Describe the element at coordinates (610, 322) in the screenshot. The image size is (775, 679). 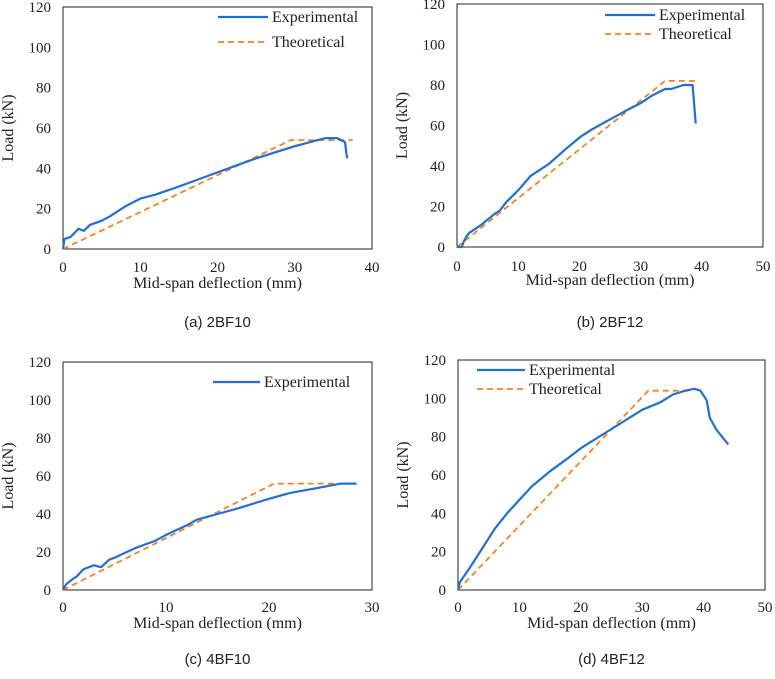
I see `chart-caption: (b) 2BF12` at that location.